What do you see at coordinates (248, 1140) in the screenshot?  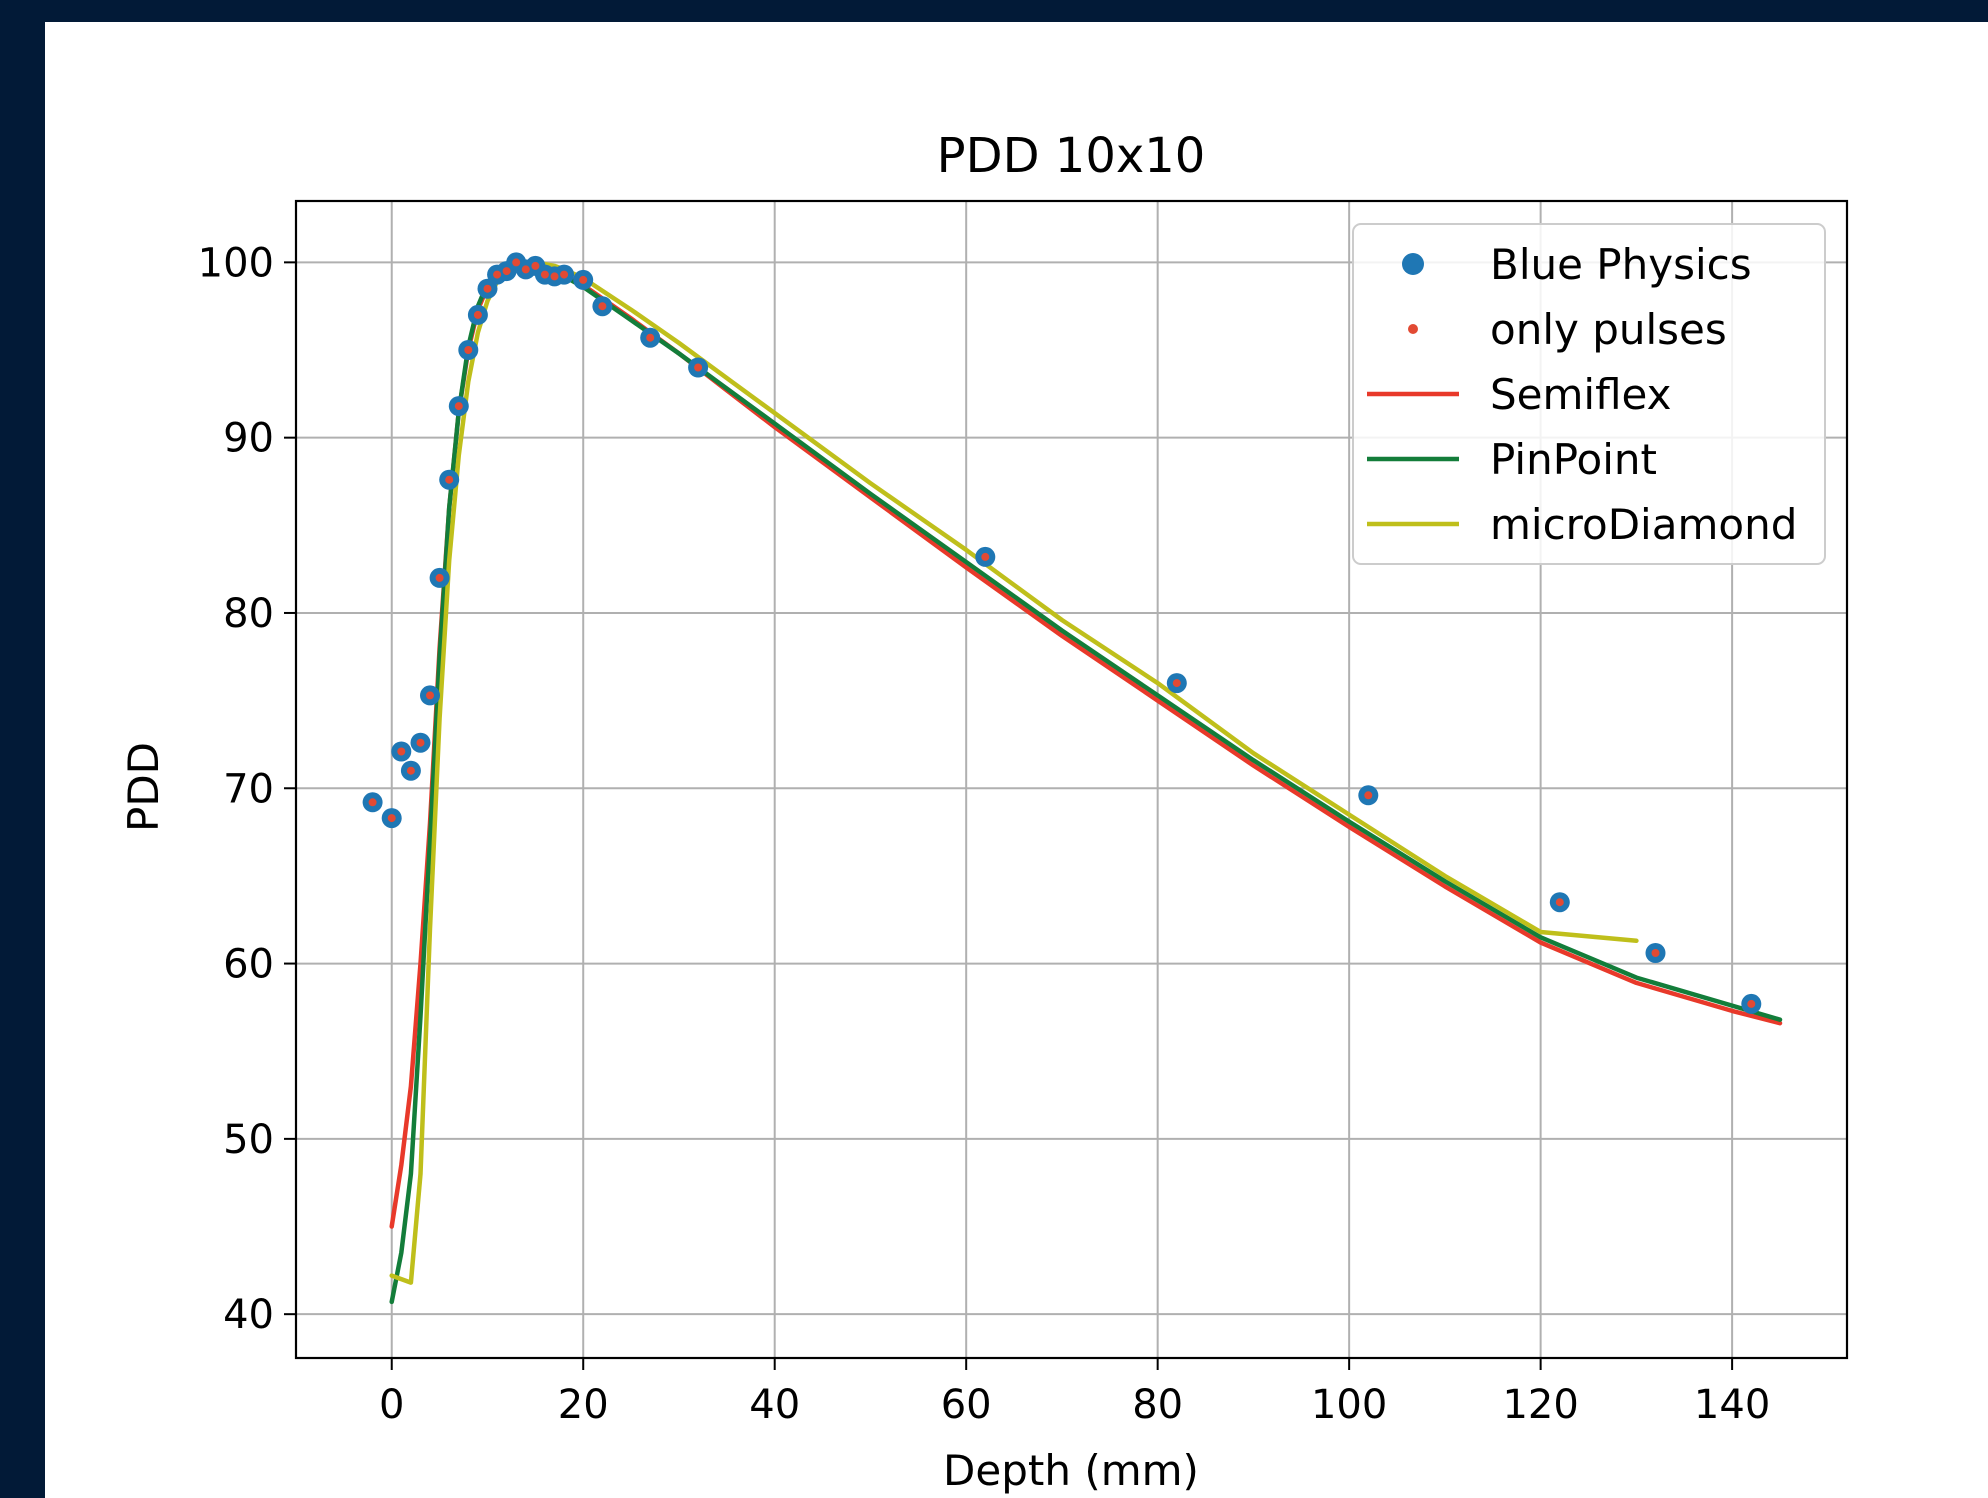 I see `y-tick-label: 50` at bounding box center [248, 1140].